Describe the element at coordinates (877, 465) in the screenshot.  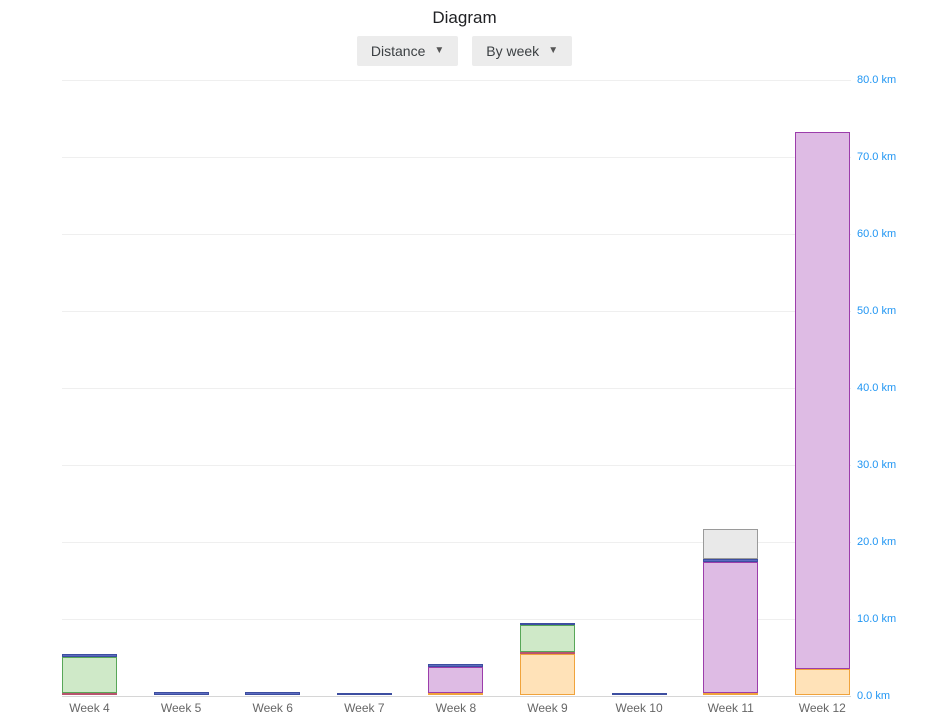
I see `y-axis-tick-label: 30.0 km` at that location.